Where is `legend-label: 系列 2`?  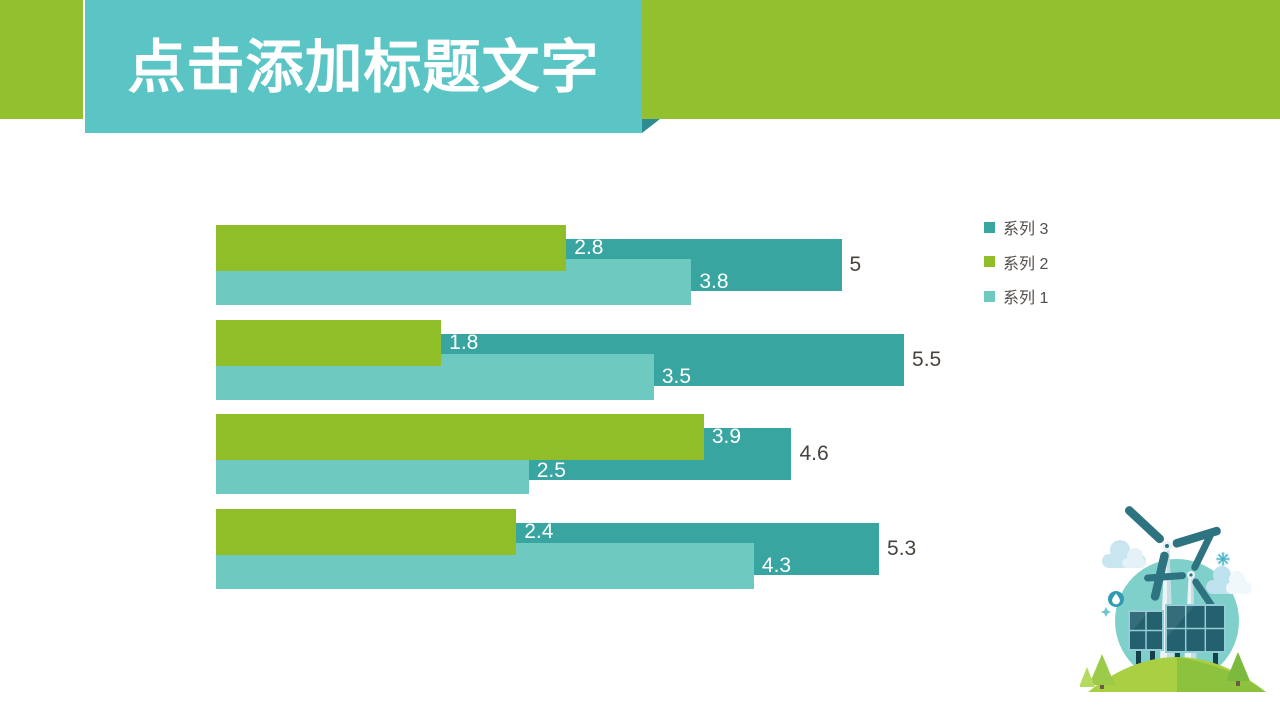
legend-label: 系列 2 is located at coordinates (1026, 264).